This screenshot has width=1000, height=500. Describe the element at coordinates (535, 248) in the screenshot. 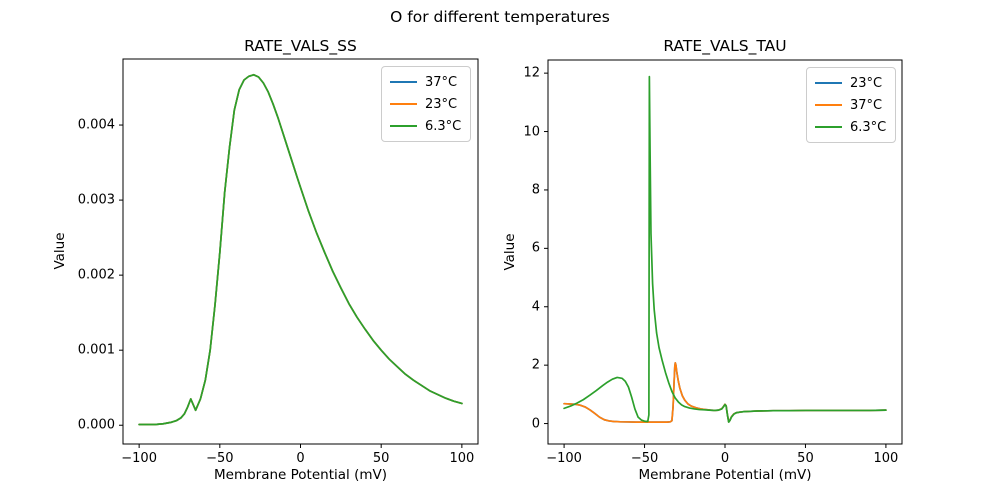

I see `y-tick-label: 6` at that location.